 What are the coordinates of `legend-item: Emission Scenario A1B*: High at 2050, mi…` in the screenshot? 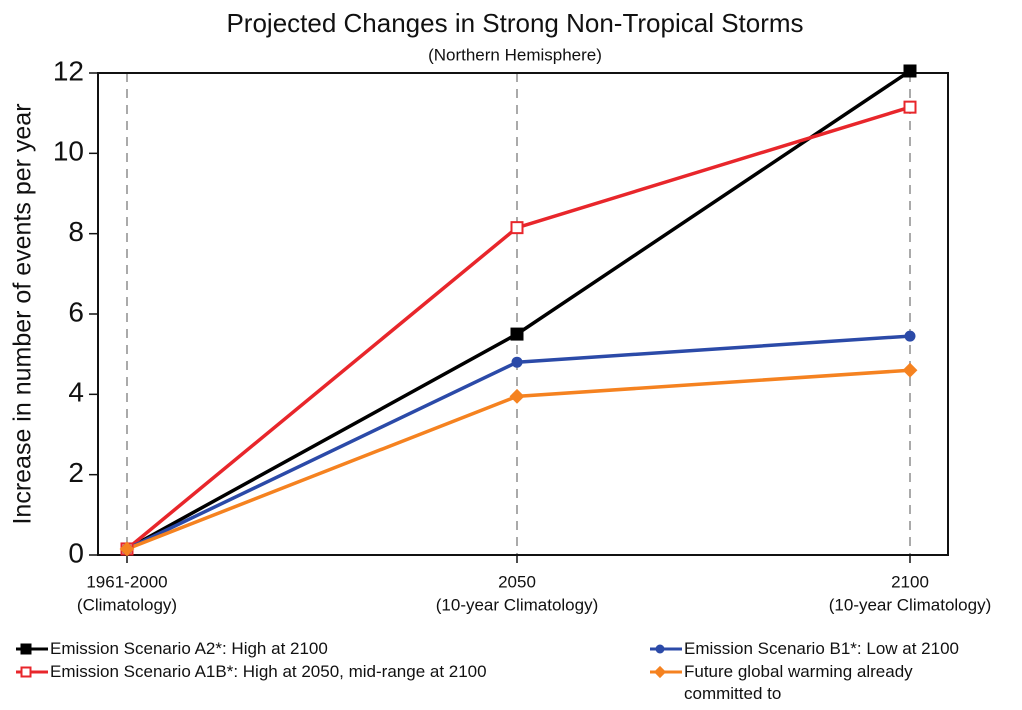 It's located at (314, 672).